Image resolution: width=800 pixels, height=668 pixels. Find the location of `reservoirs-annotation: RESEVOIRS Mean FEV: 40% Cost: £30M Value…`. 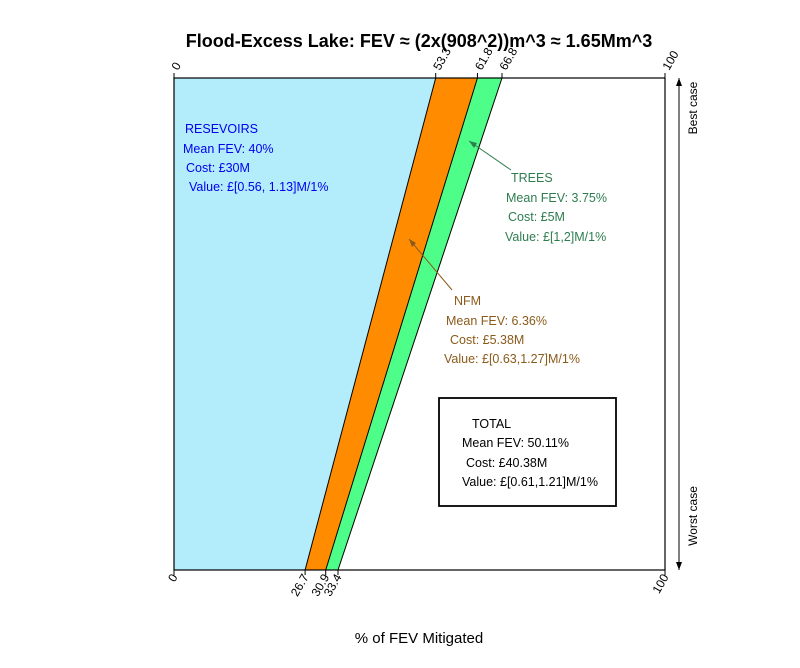

reservoirs-annotation: RESEVOIRS Mean FEV: 40% Cost: £30M Value… is located at coordinates (255, 158).